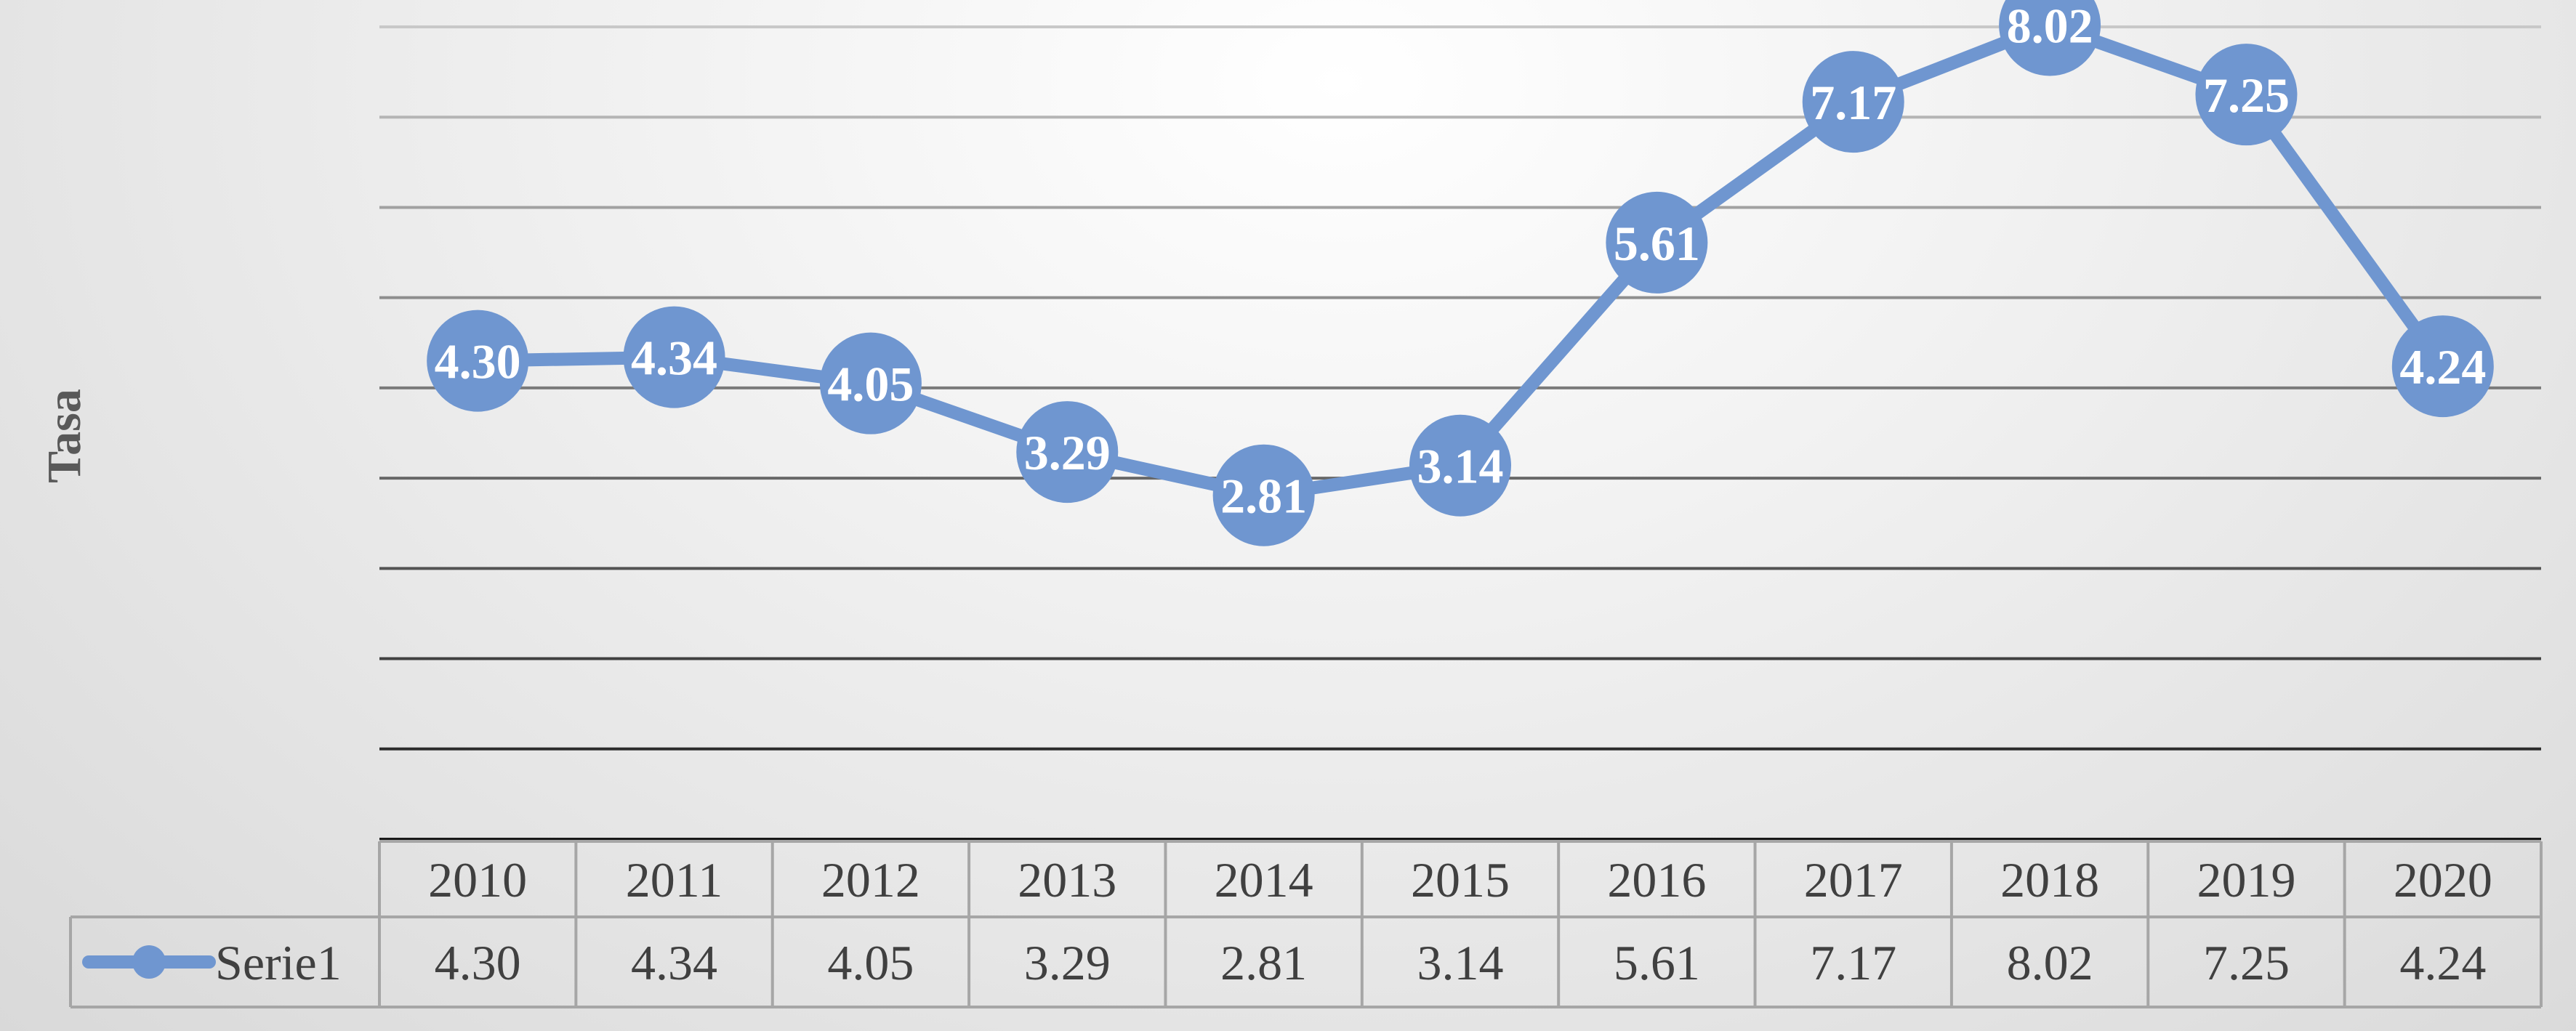  Describe the element at coordinates (870, 963) in the screenshot. I see `table-value-cell: 4.05` at that location.